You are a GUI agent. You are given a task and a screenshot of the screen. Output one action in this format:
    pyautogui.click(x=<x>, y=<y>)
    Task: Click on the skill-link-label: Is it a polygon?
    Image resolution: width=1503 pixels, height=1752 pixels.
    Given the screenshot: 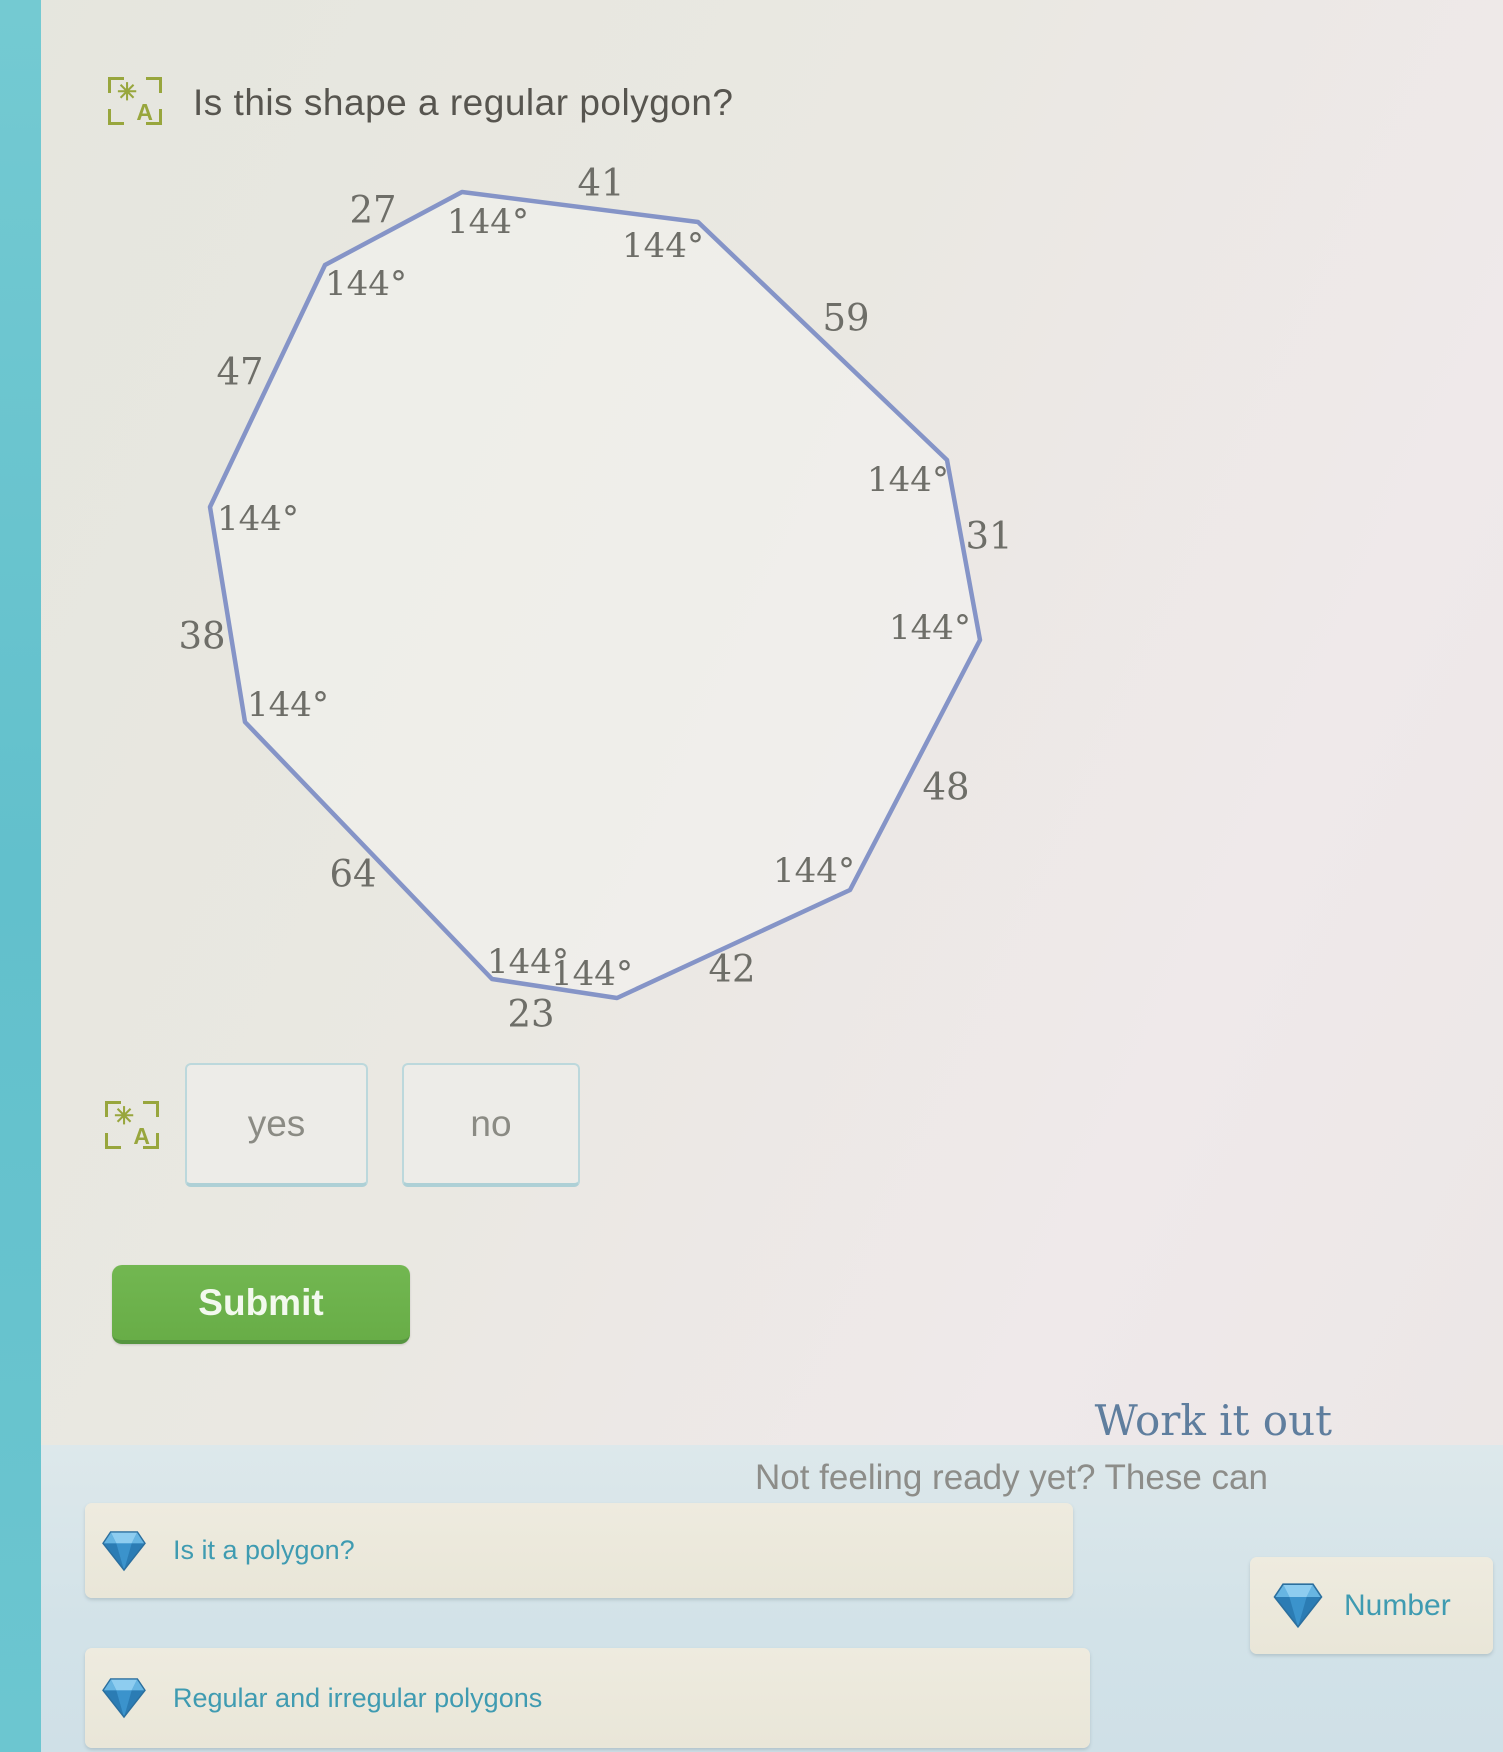 What is the action you would take?
    pyautogui.click(x=264, y=1550)
    